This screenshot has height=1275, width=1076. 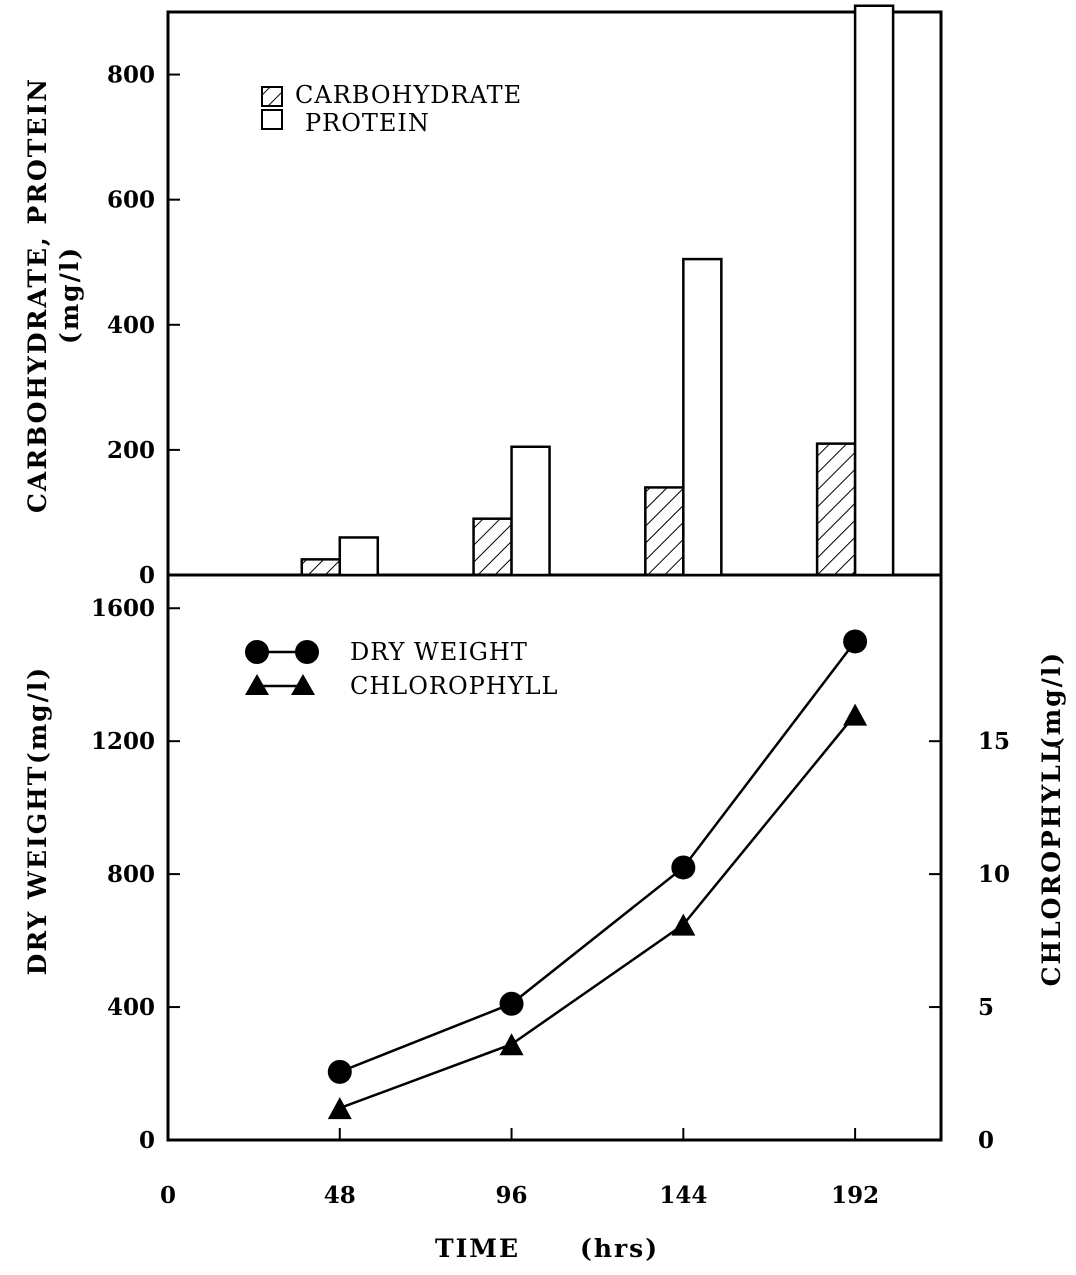 I want to click on left-y-tick-label: 1600, so click(x=123, y=608).